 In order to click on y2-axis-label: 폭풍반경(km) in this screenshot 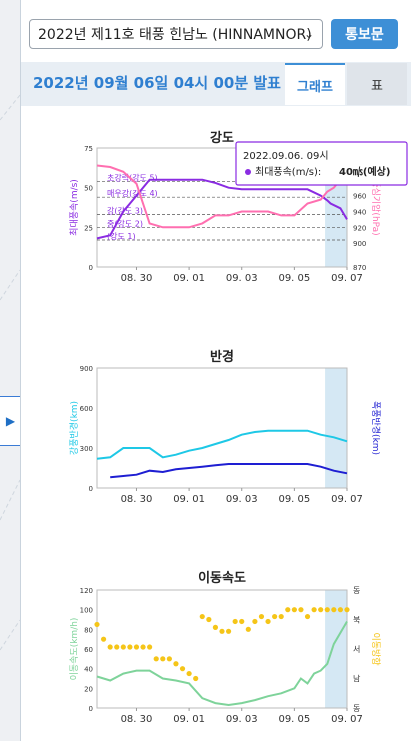, I will do `click(376, 428)`.